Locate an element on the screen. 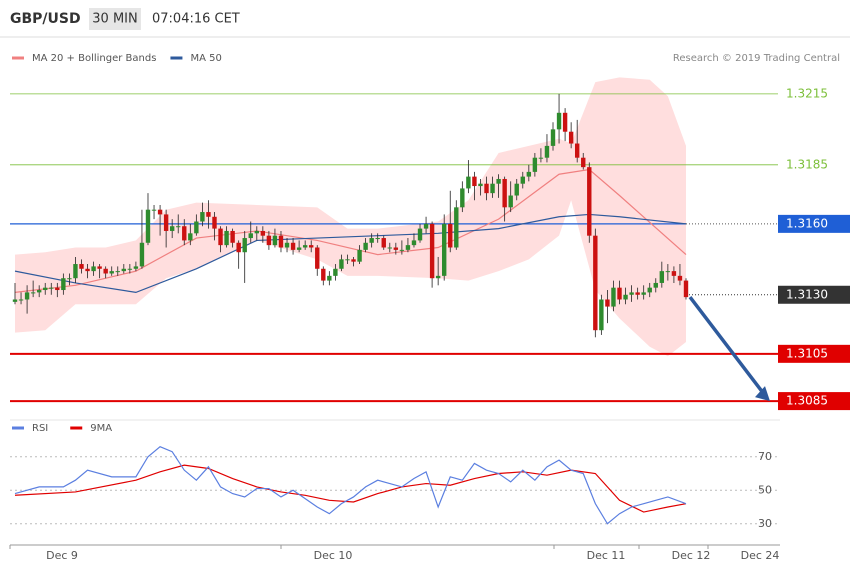 The height and width of the screenshot is (576, 850). time: 07:04:16 CET is located at coordinates (196, 19).